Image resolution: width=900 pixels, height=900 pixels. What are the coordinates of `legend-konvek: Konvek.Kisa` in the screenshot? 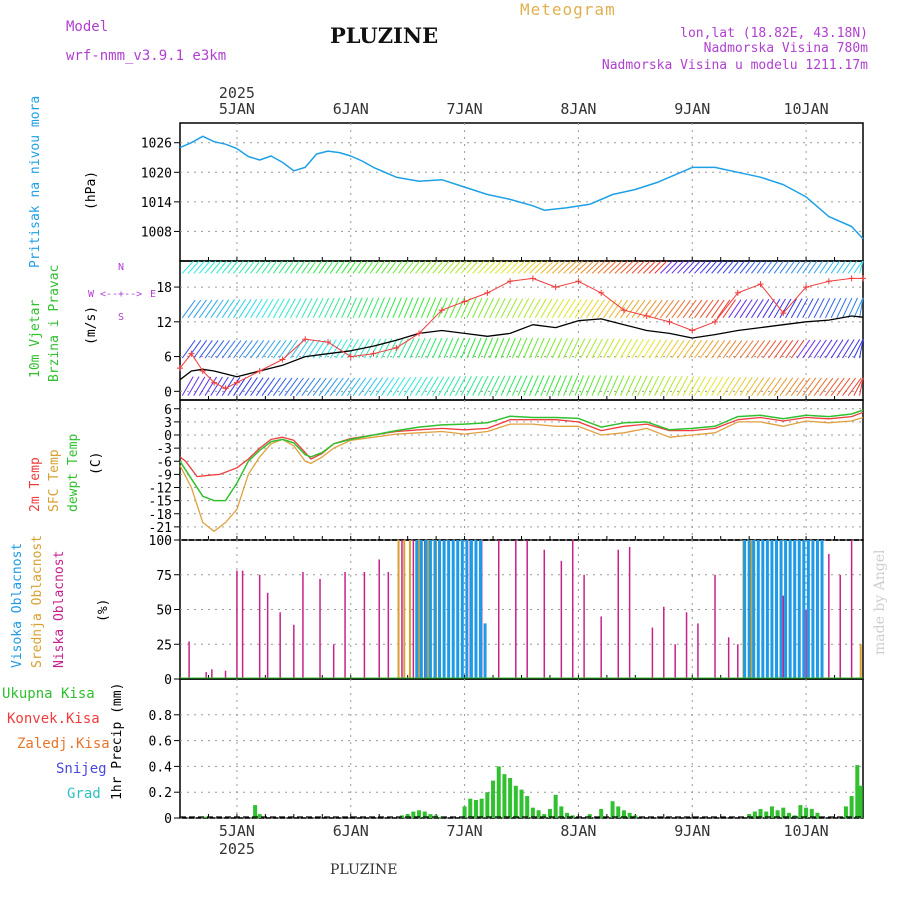 It's located at (53, 719).